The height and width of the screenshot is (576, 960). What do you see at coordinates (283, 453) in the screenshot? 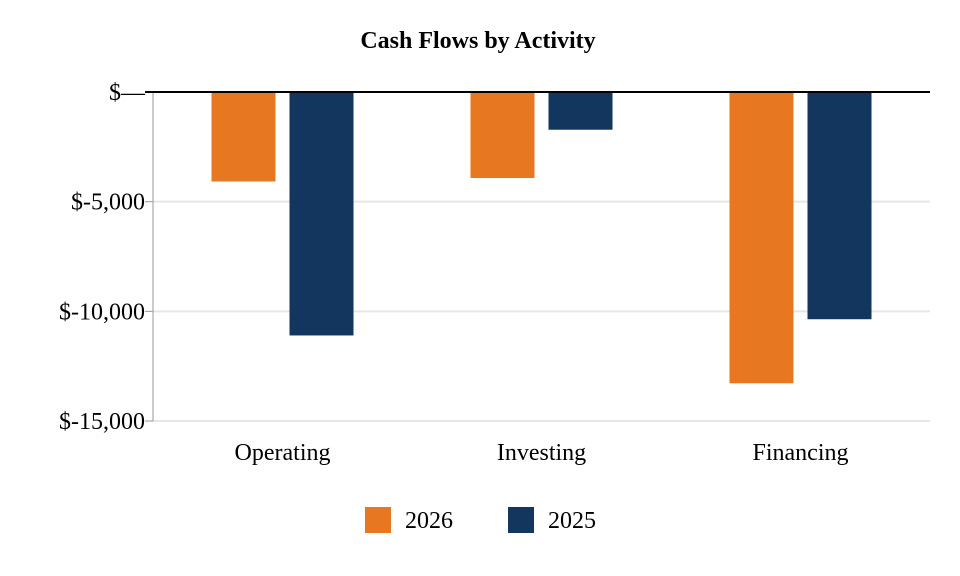
I see `x-category-label: Operating` at bounding box center [283, 453].